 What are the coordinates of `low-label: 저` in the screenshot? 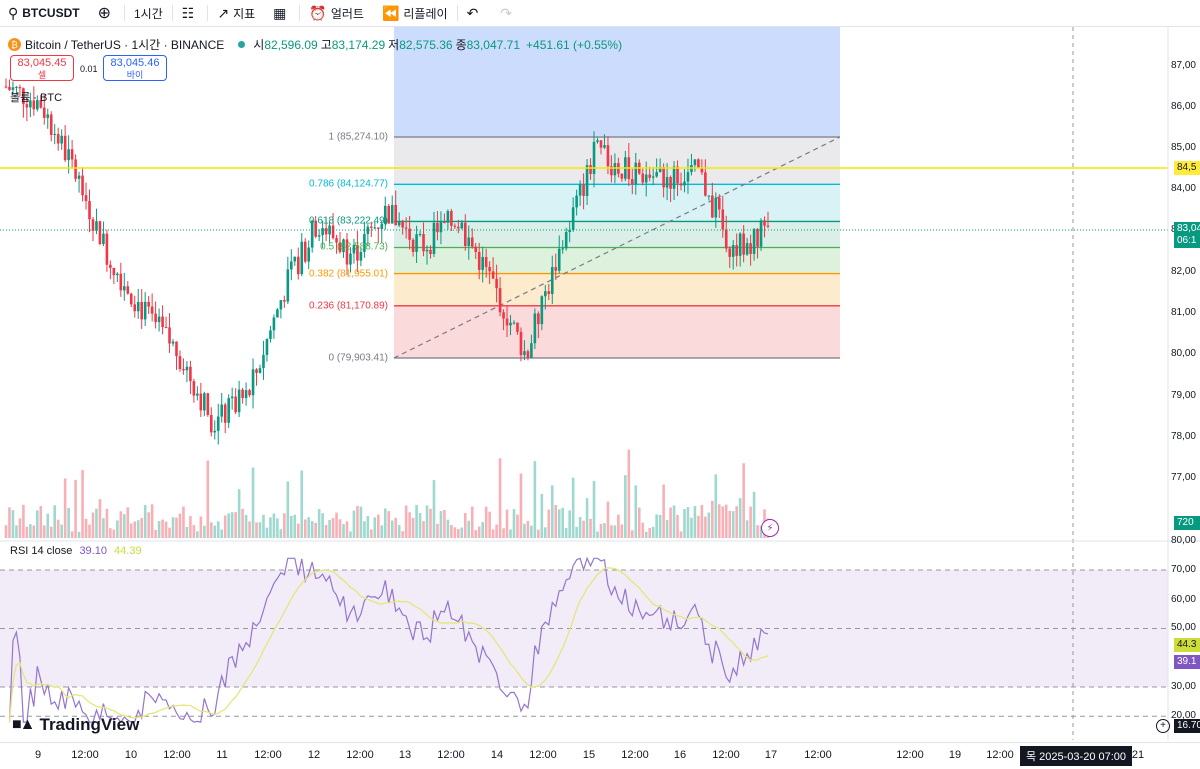 It's located at (394, 45).